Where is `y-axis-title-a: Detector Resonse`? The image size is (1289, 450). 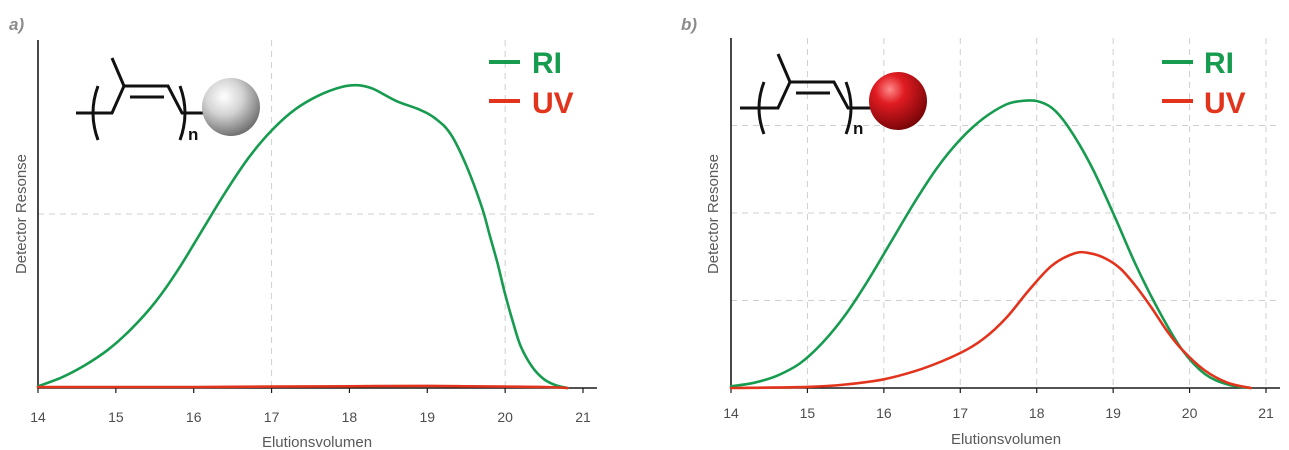
y-axis-title-a: Detector Resonse is located at coordinates (21, 214).